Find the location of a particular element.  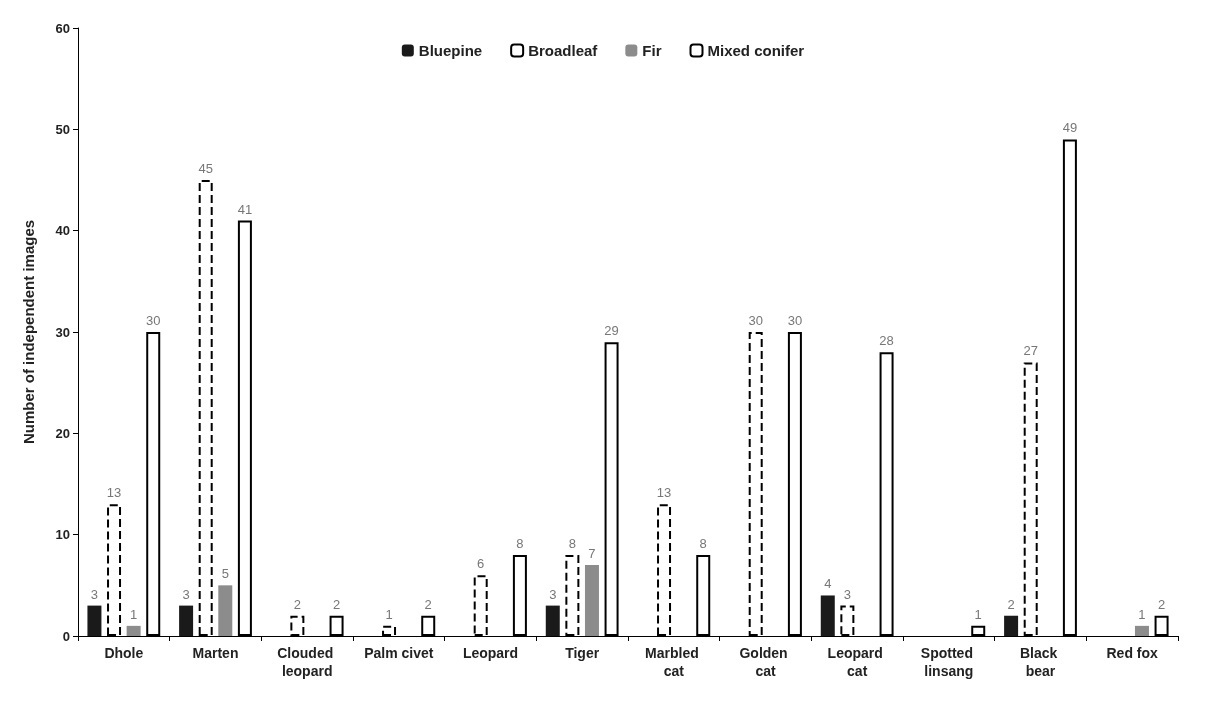

x-tick-label: Tiger is located at coordinates (582, 653).